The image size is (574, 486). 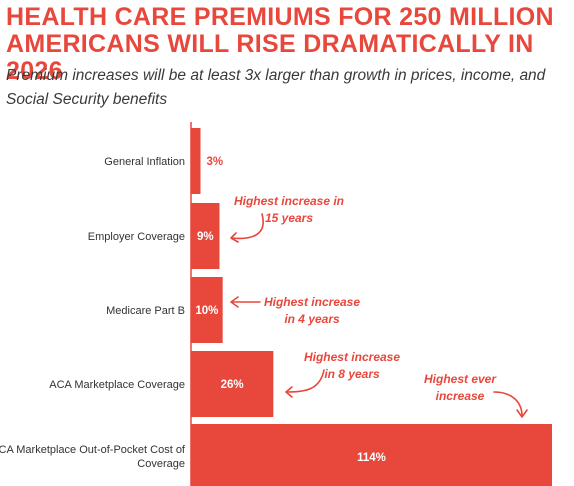 I want to click on value-label: 10%, so click(x=206, y=311).